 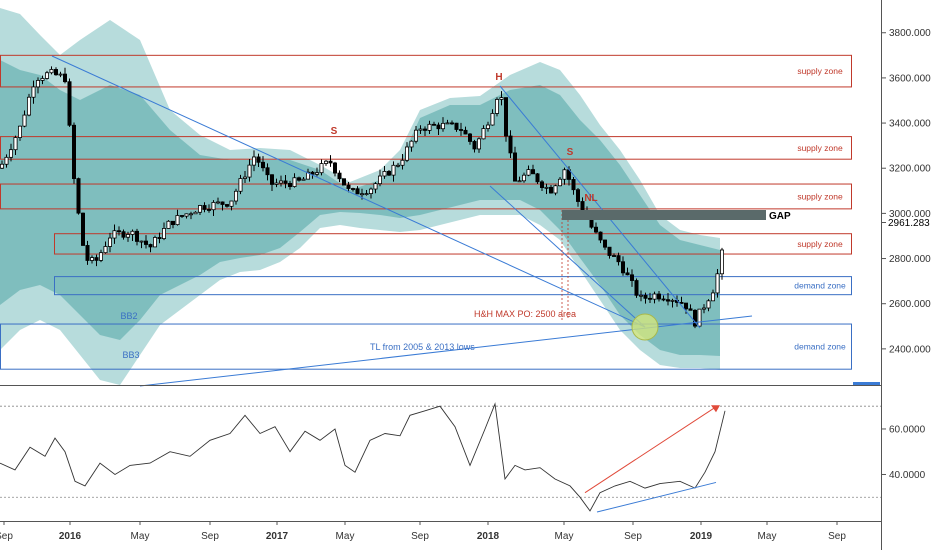 What do you see at coordinates (570, 152) in the screenshot?
I see `right-shoulder-label: S` at bounding box center [570, 152].